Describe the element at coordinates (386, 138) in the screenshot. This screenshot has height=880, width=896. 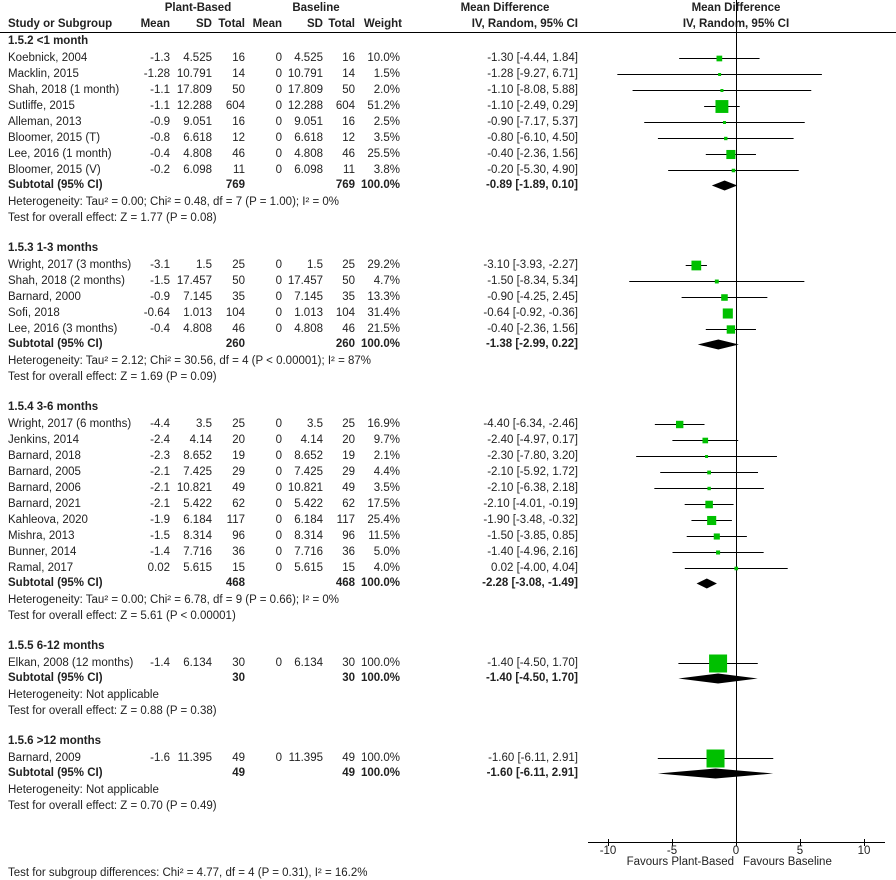
I see `study-weight: 3.5%` at that location.